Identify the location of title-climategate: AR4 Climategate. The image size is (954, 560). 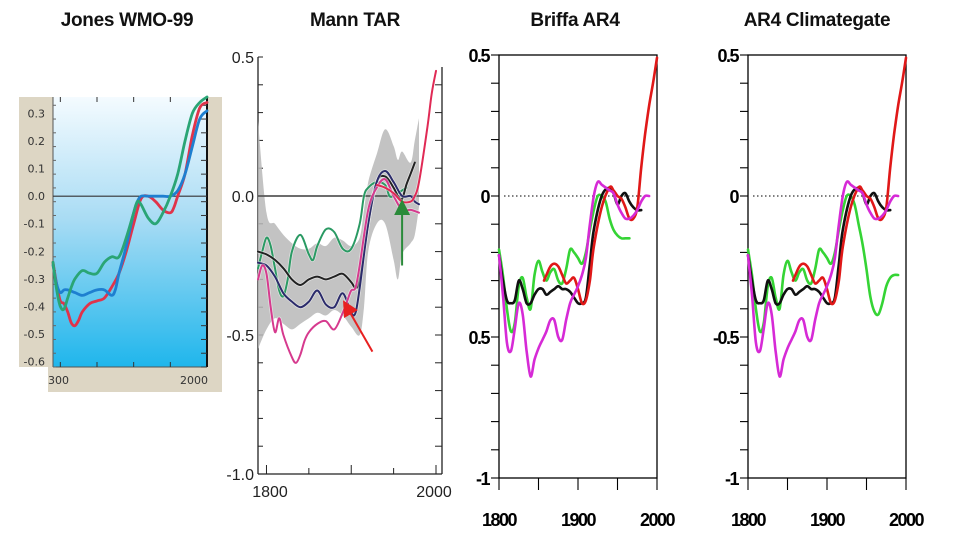
(817, 20).